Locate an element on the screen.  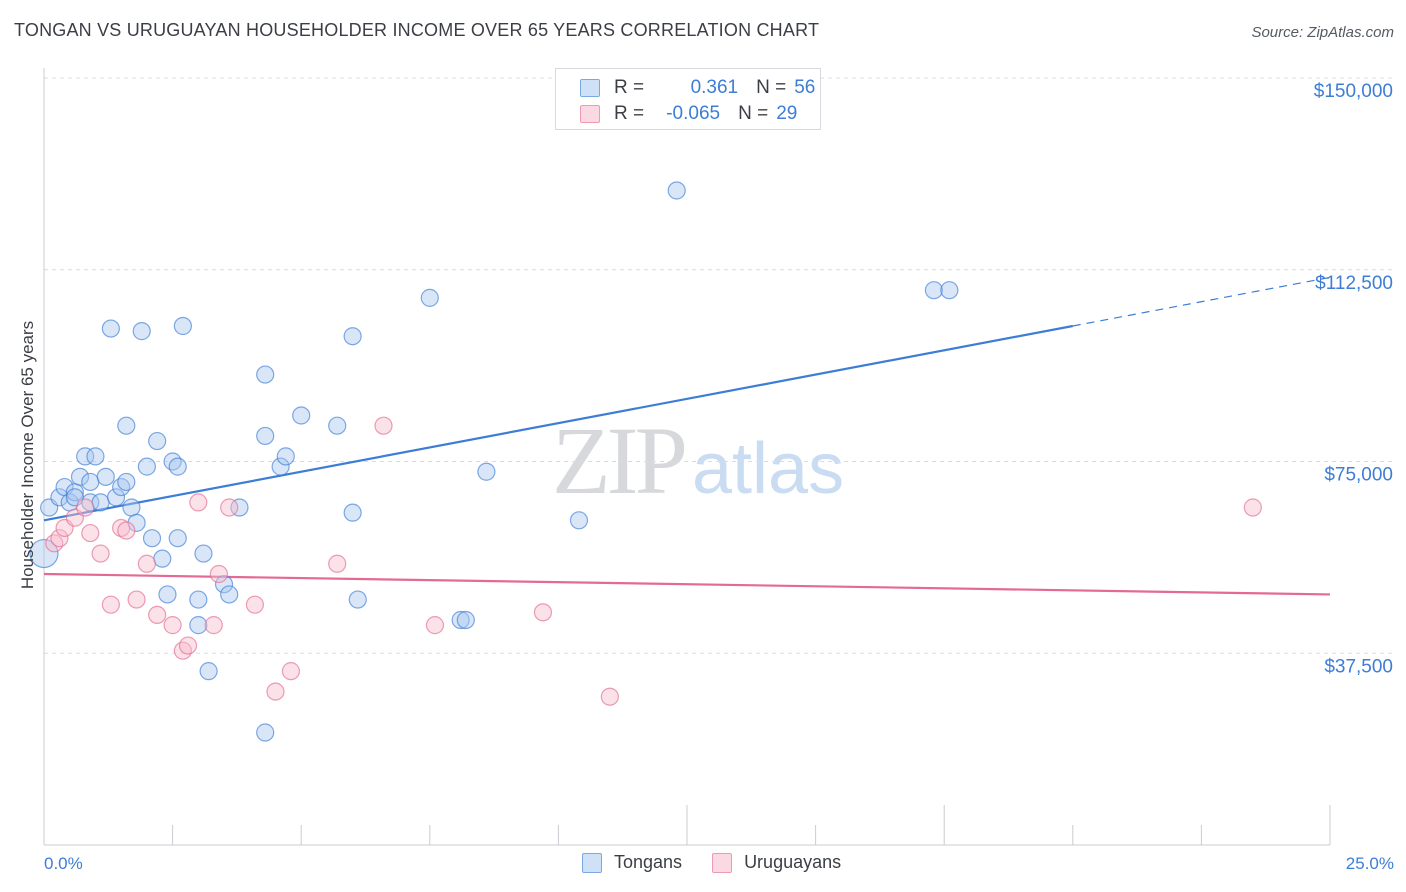
y-axis-label: Householder Income Over 65 years is located at coordinates (27, 455).